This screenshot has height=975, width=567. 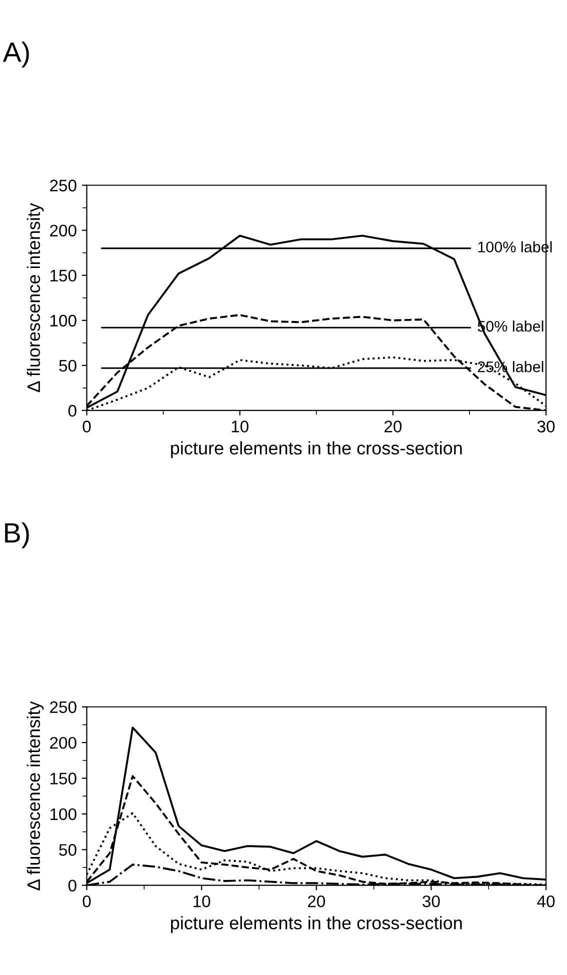 What do you see at coordinates (546, 901) in the screenshot?
I see `x-tick-label: 40` at bounding box center [546, 901].